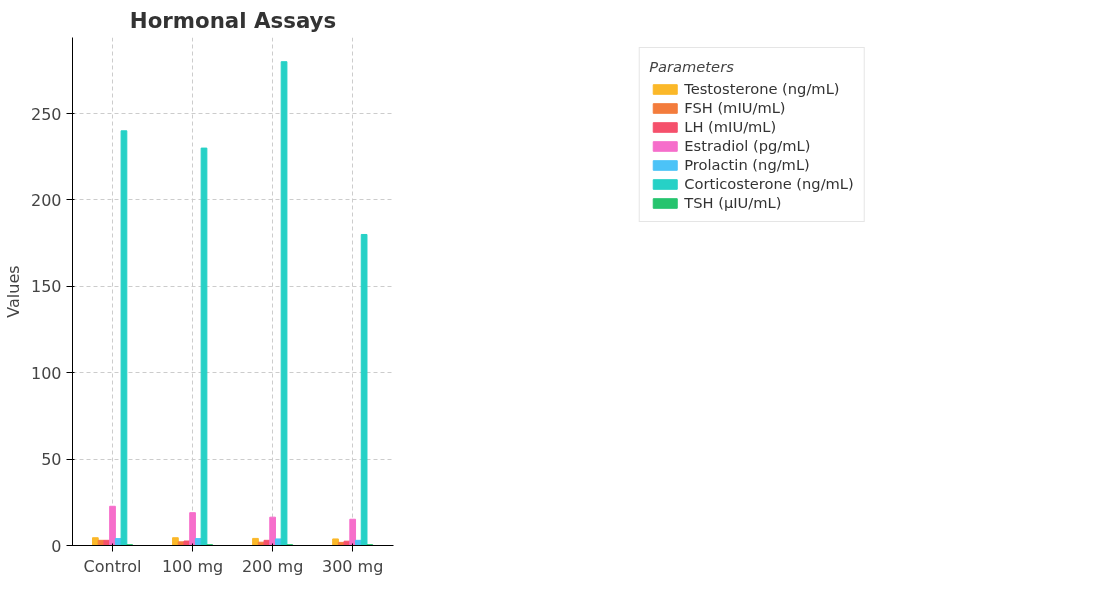 The width and height of the screenshot is (1115, 590). I want to click on legend-title: Parameters, so click(692, 66).